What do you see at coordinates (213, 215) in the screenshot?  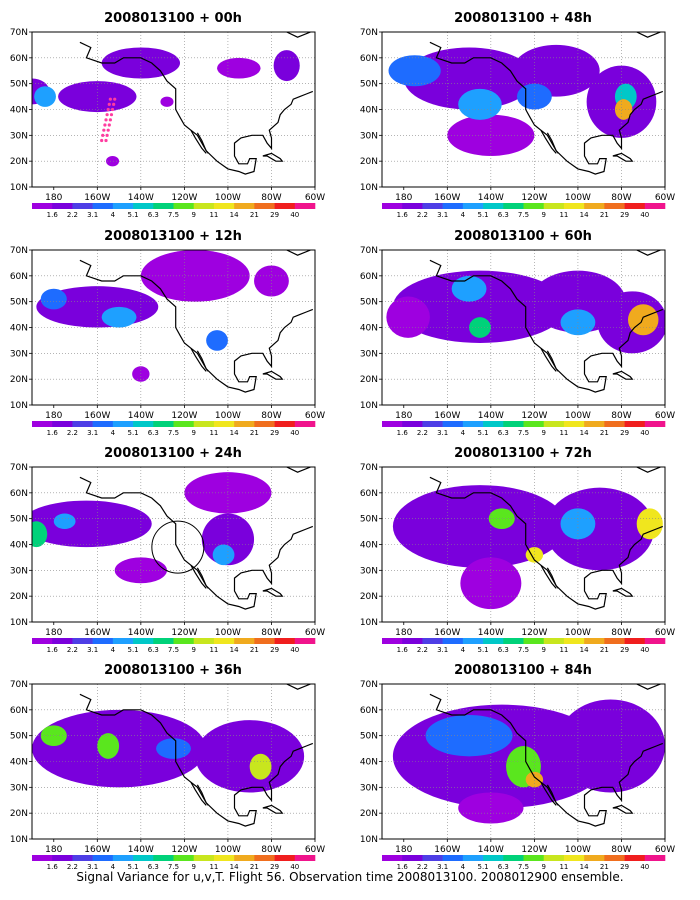 I see `colorbar-label: 11` at bounding box center [213, 215].